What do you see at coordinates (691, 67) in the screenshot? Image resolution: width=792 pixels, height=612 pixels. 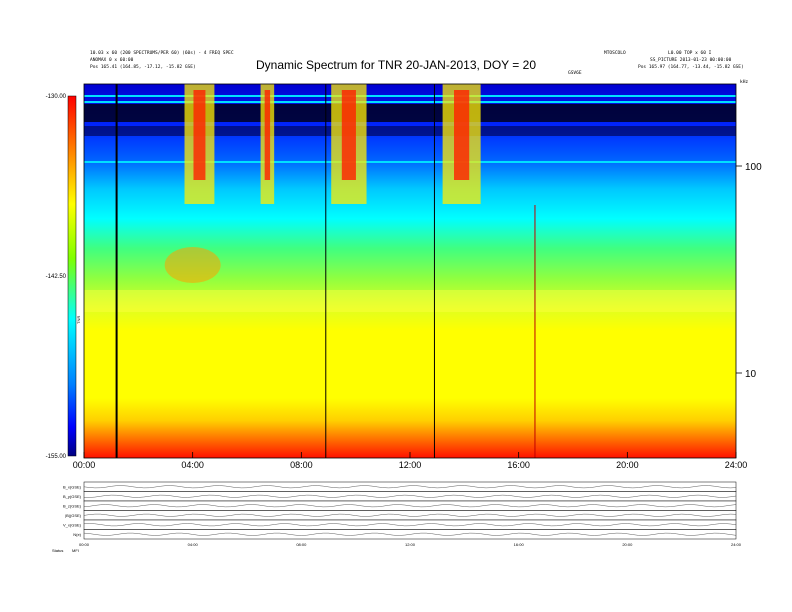 I see `header-right-line4: Pos 165.97 (164.77, -13.44, -15.82 GSE)` at bounding box center [691, 67].